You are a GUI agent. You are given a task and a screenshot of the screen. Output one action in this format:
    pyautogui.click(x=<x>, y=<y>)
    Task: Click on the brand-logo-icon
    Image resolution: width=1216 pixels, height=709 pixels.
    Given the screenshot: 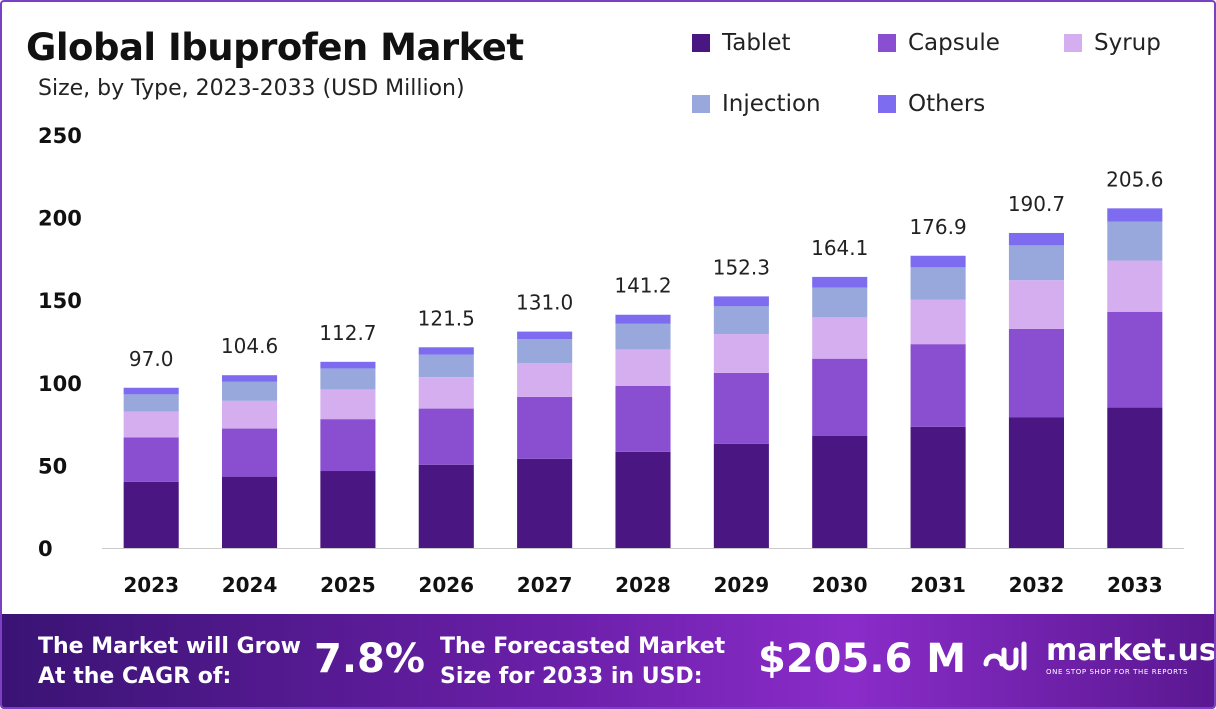 What is the action you would take?
    pyautogui.click(x=1005, y=656)
    